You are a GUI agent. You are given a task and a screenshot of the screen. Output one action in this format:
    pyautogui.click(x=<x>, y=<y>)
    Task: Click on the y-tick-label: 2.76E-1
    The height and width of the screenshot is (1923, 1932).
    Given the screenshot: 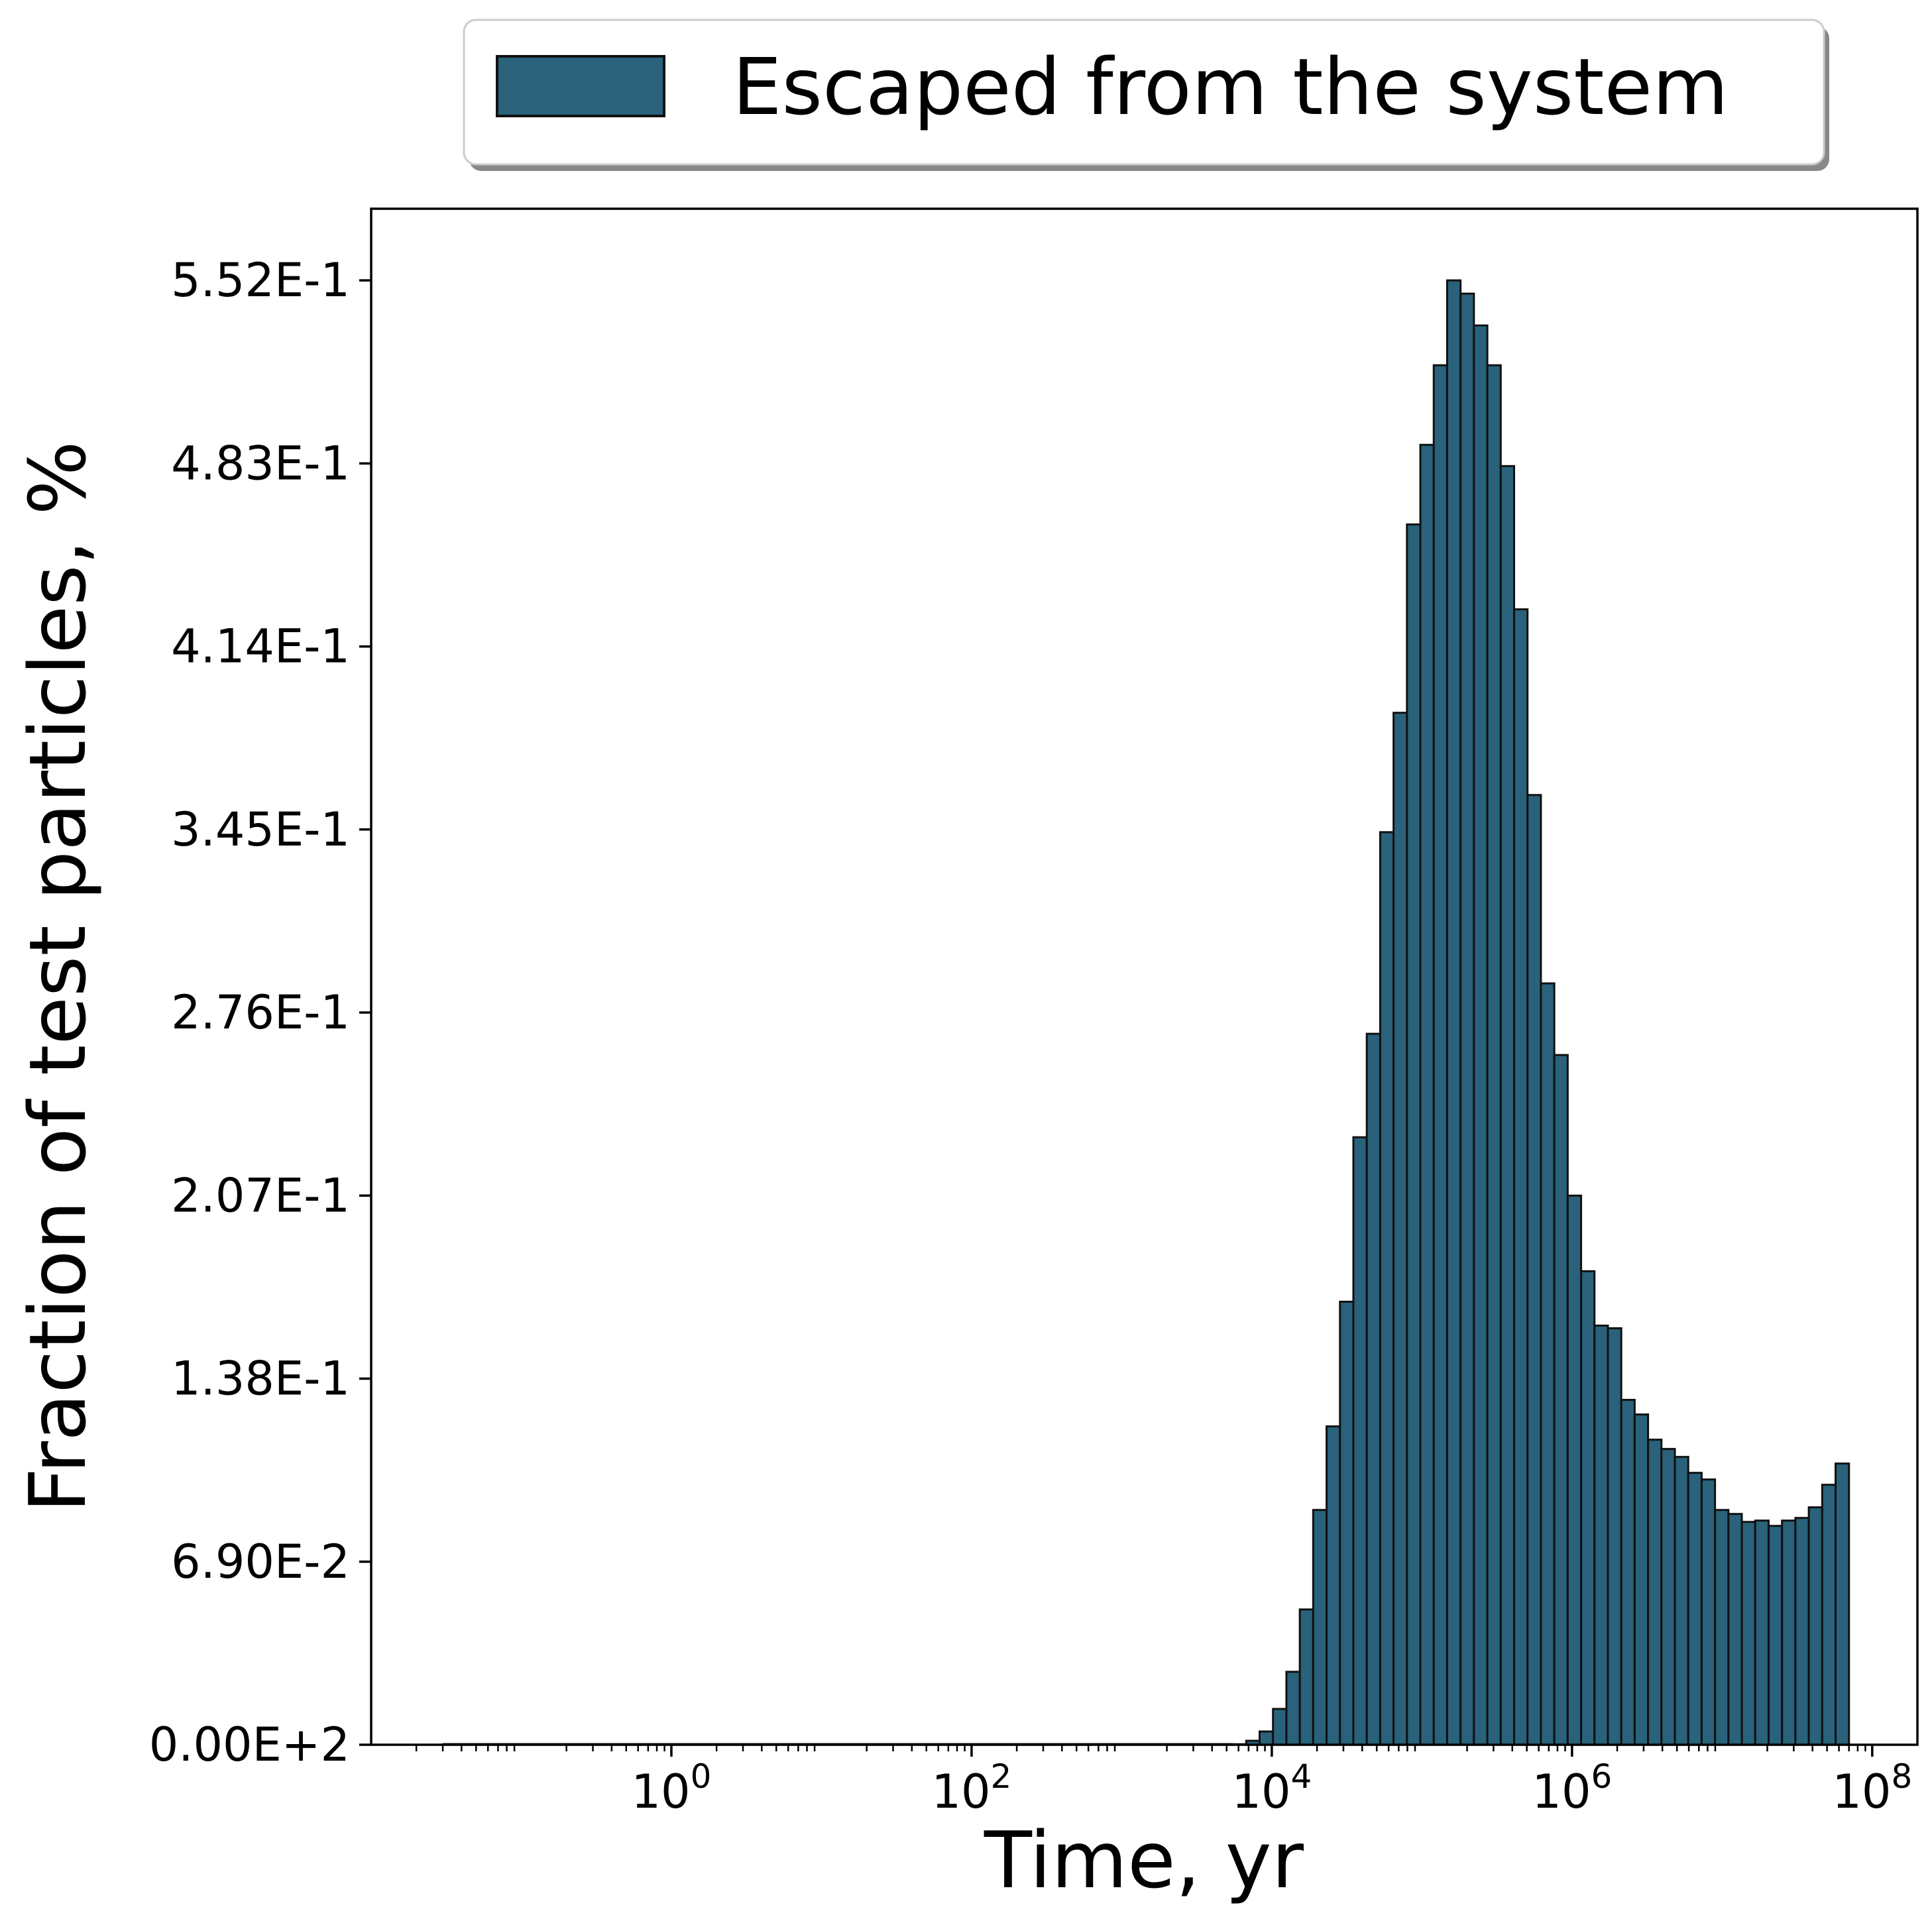 What is the action you would take?
    pyautogui.click(x=260, y=1013)
    